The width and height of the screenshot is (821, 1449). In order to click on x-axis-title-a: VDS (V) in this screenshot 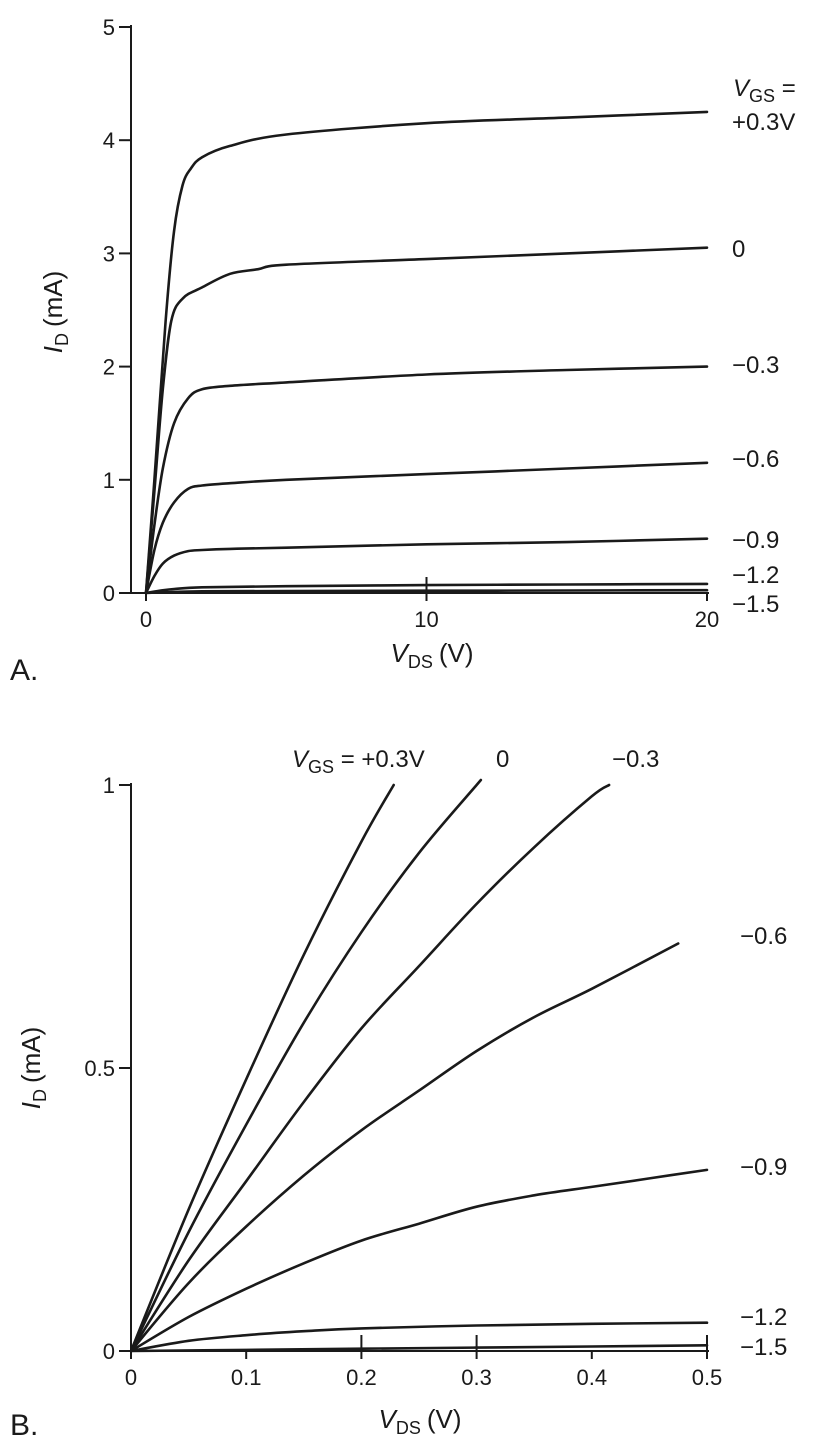, I will do `click(431, 655)`.